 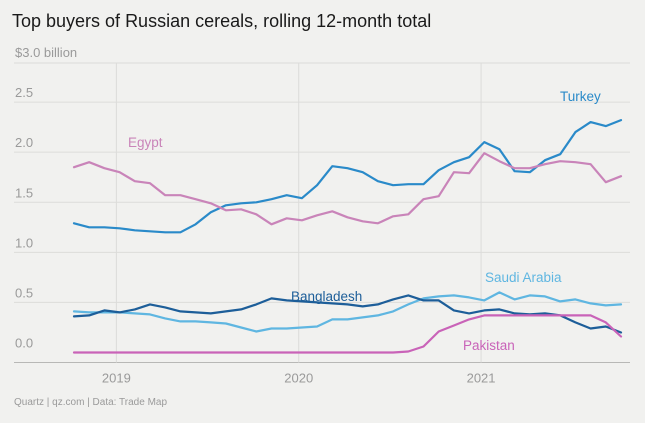 I want to click on x-tick-label: 2019, so click(x=116, y=378).